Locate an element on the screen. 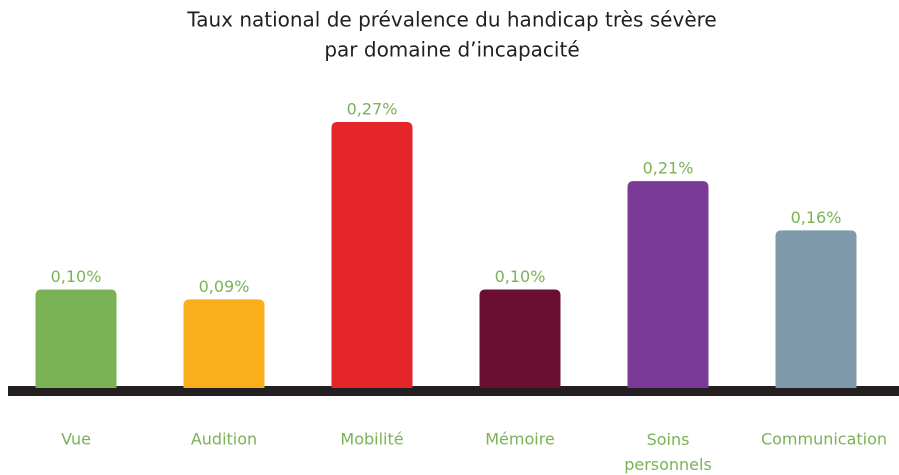 The height and width of the screenshot is (475, 899). x-tick-label: Vue is located at coordinates (76, 439).